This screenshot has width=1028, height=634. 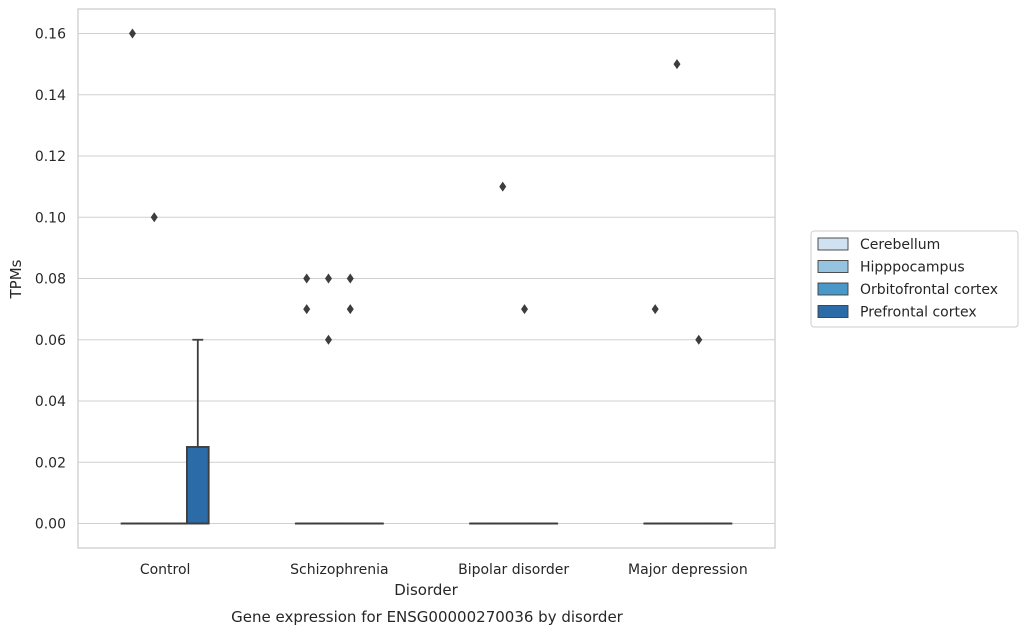 I want to click on x-axis-label: Disorder, so click(x=426, y=590).